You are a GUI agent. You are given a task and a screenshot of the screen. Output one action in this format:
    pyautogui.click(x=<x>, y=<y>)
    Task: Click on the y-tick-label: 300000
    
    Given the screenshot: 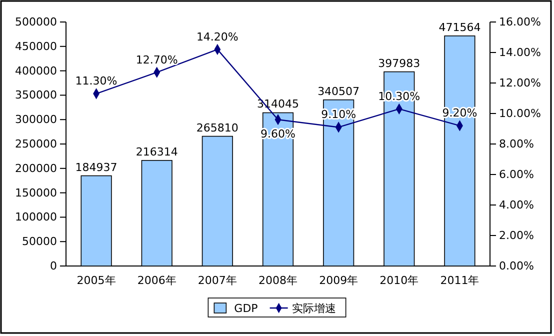 What is the action you would take?
    pyautogui.click(x=36, y=119)
    